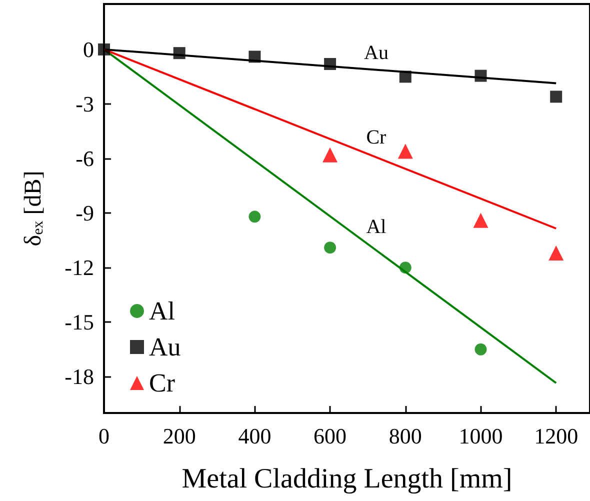  I want to click on x-tick-label: 800, so click(405, 436).